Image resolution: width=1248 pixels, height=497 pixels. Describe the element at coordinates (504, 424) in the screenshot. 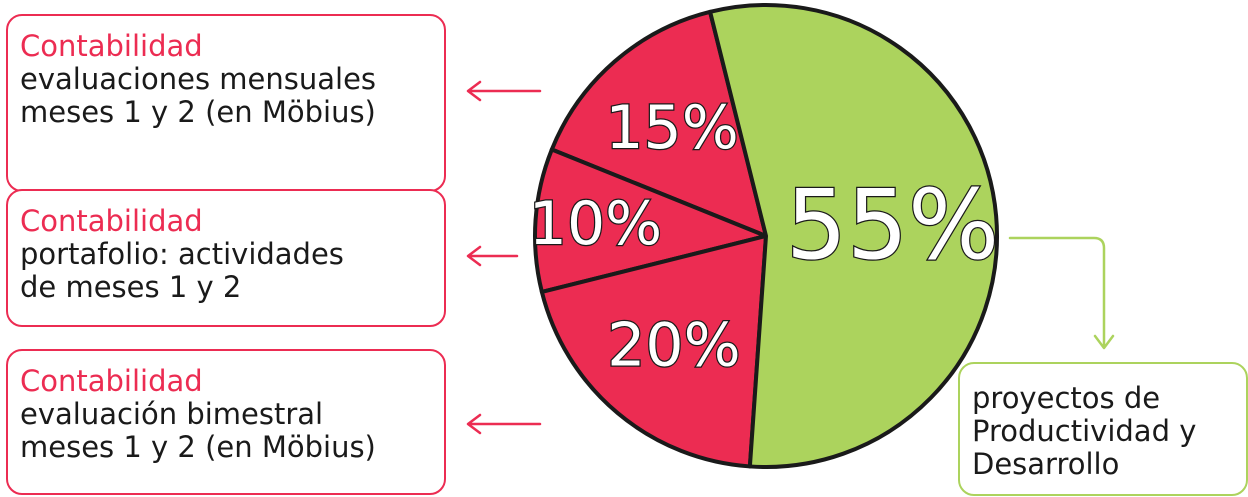

I see `arrow-to-box-bimonthly` at that location.